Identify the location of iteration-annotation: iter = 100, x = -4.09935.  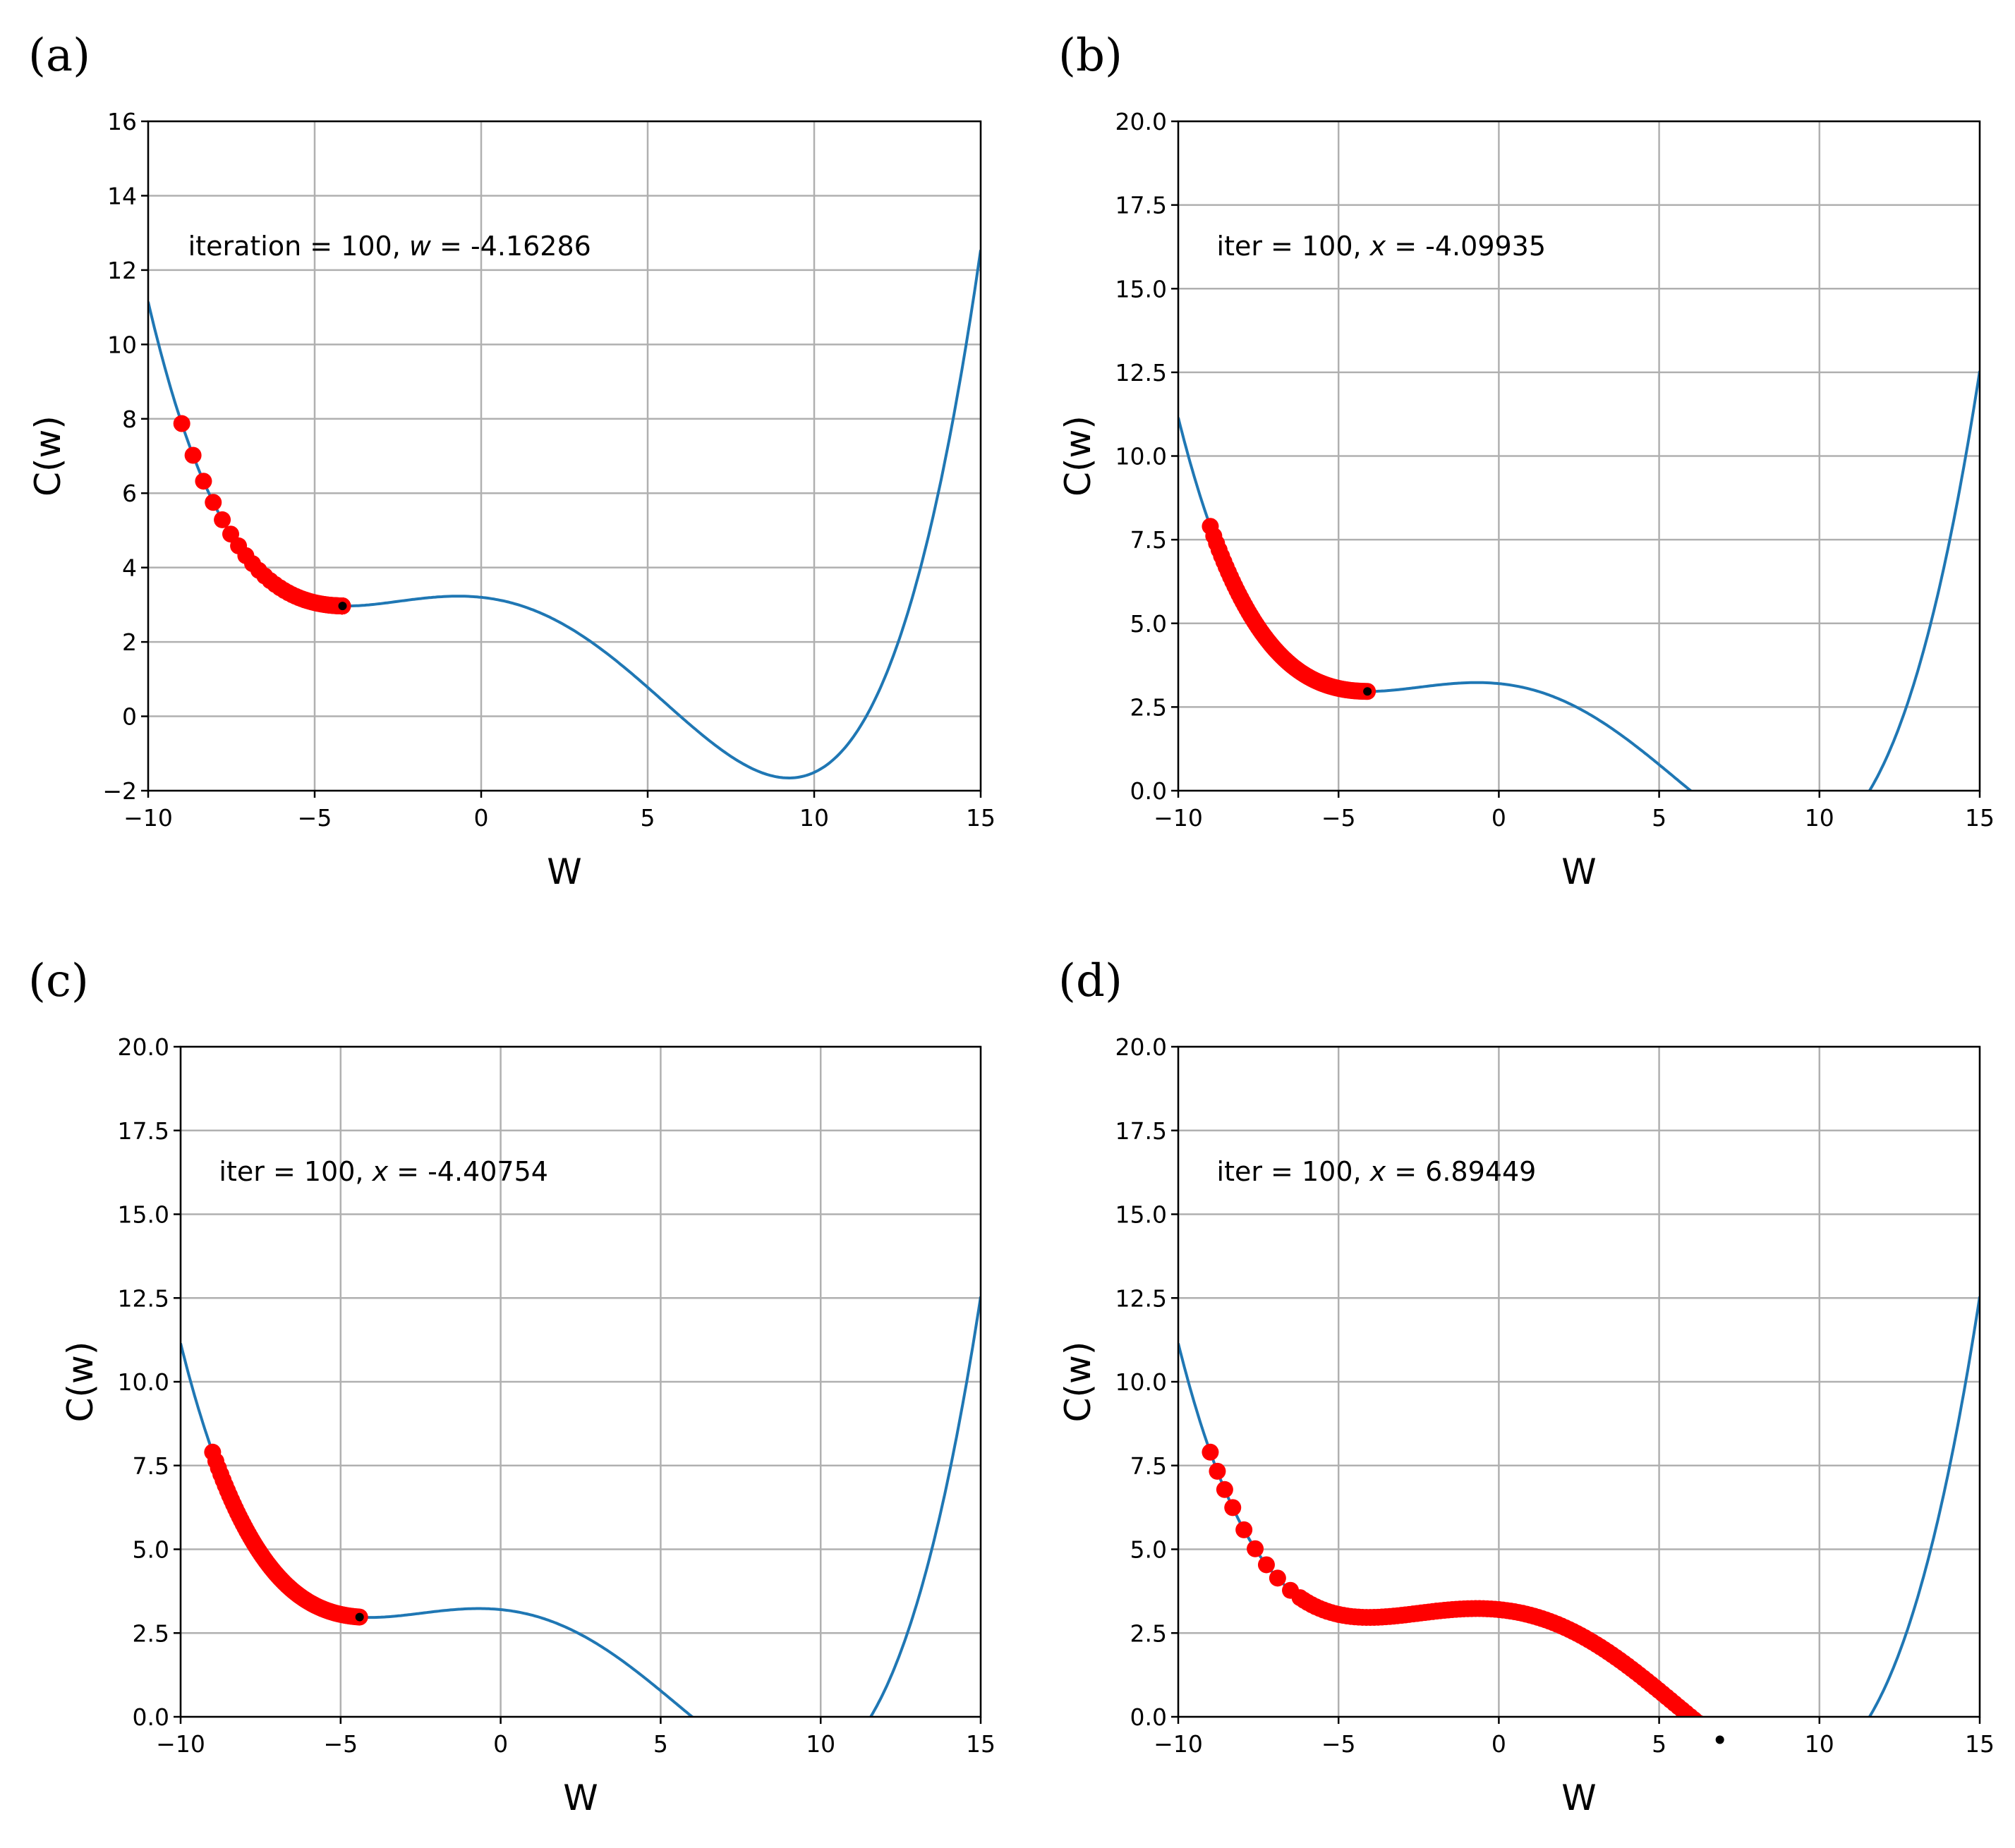
(1382, 246).